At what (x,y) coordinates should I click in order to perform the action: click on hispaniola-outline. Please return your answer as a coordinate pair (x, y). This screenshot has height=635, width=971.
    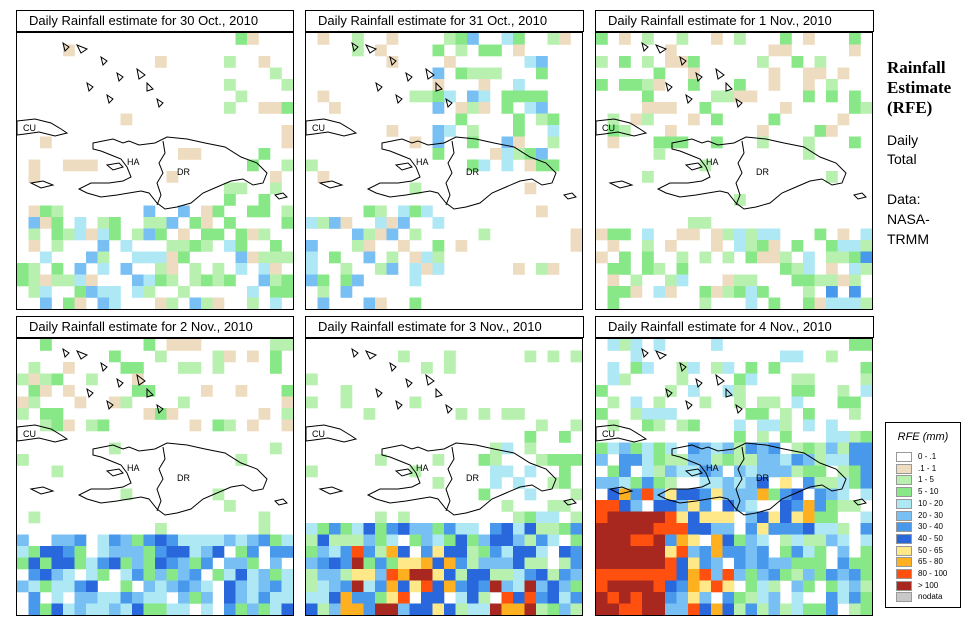
    Looking at the image, I should click on (172, 173).